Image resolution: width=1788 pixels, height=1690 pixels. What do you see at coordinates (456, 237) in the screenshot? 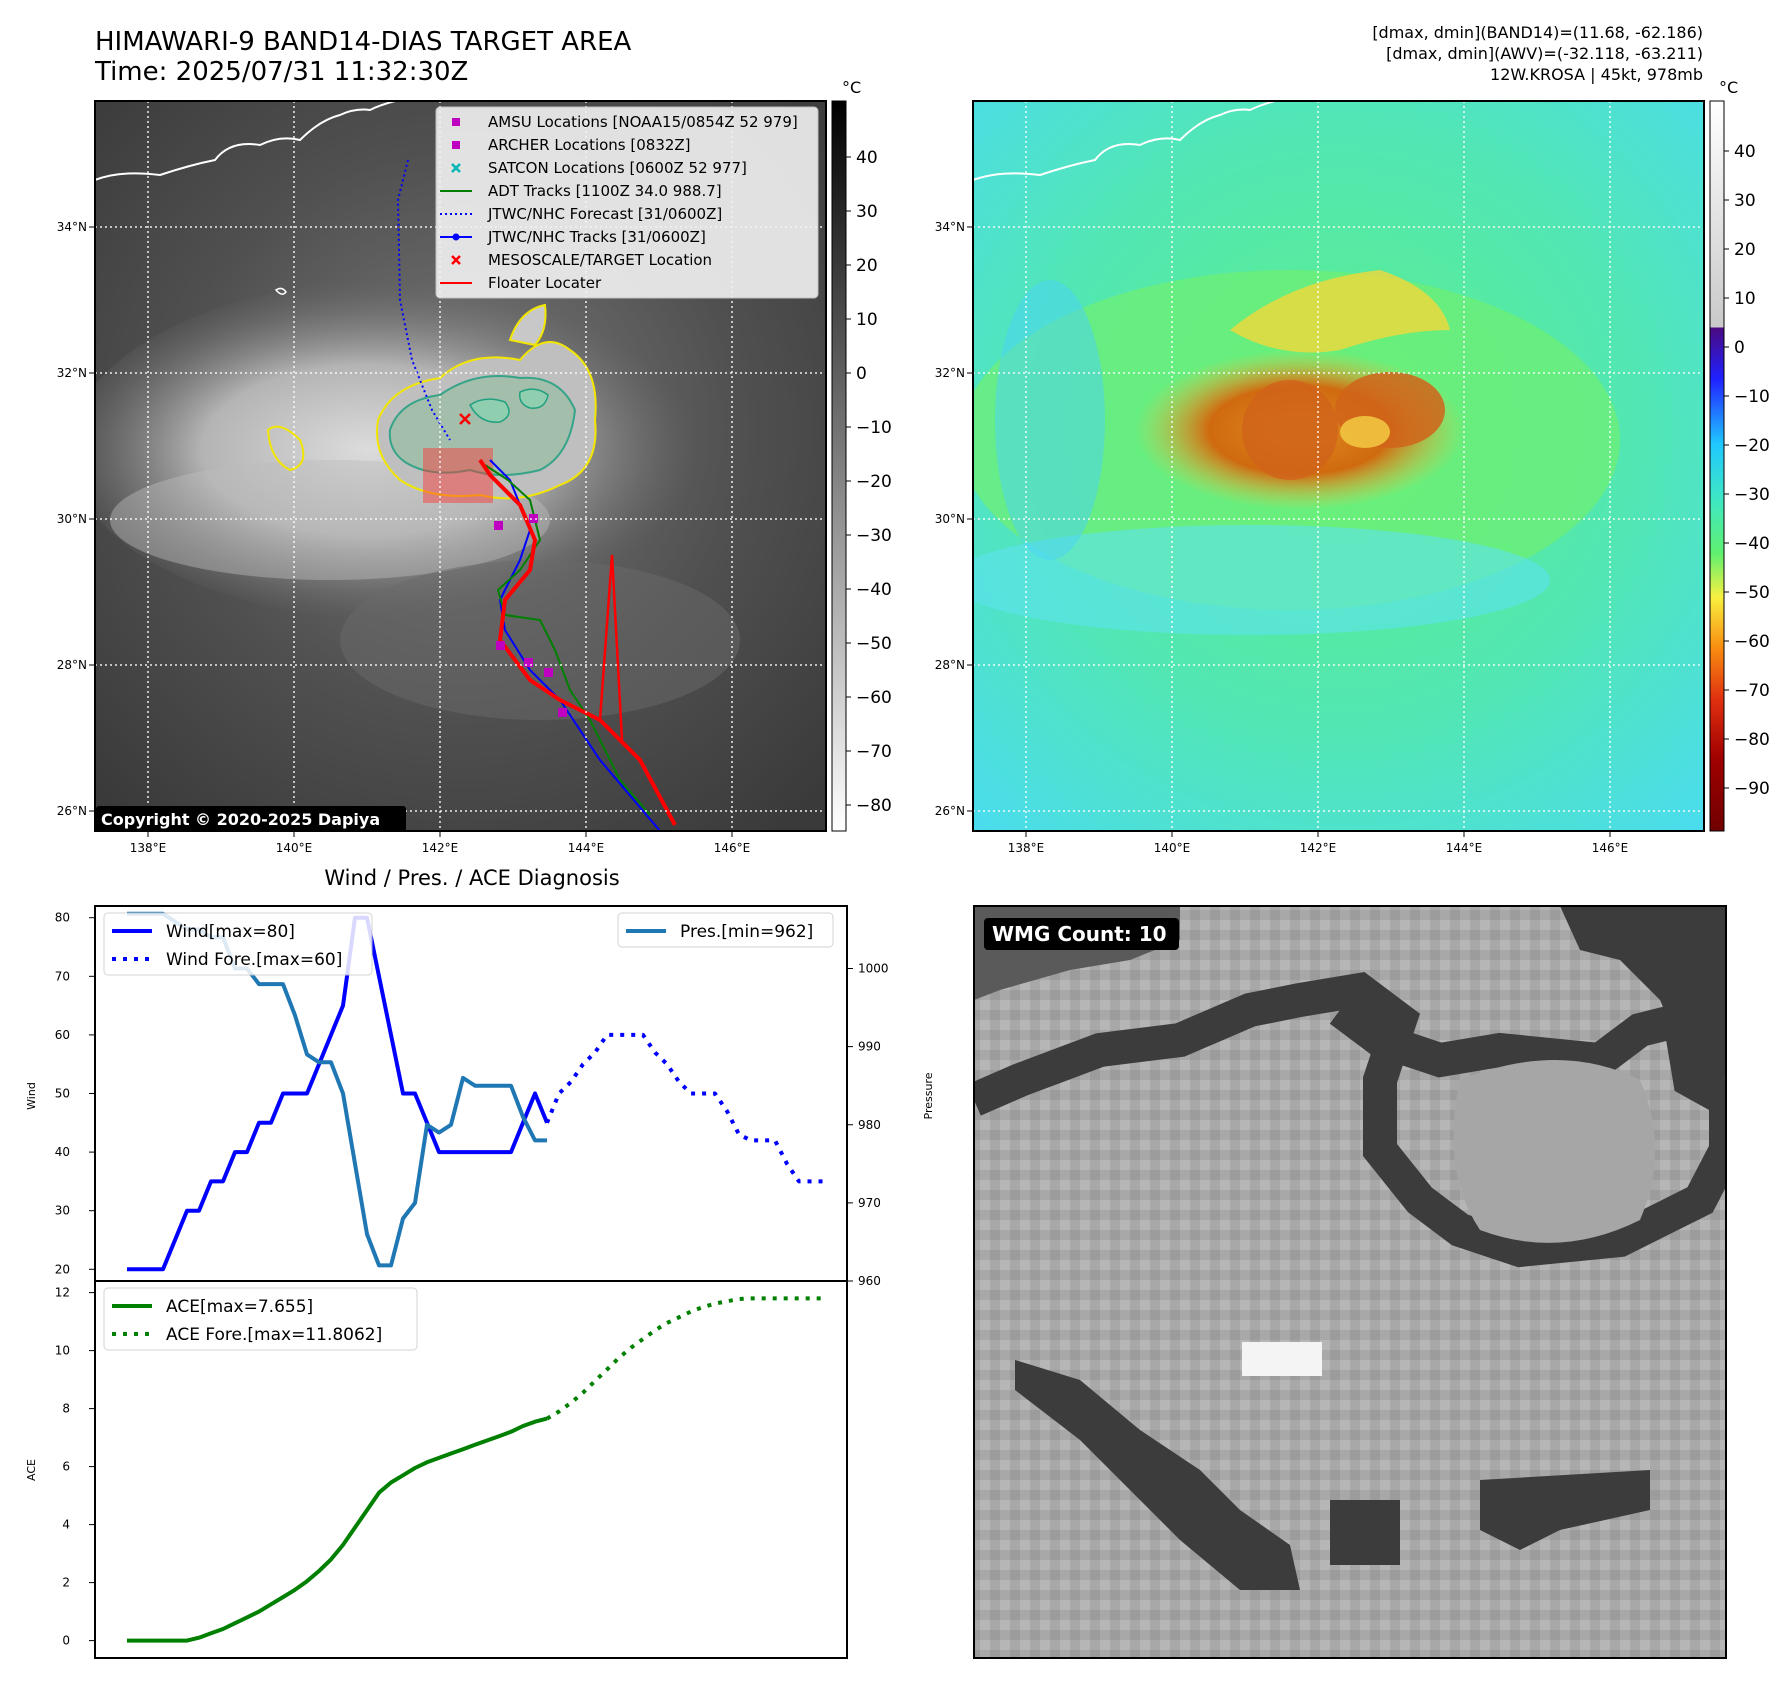
I see `legend-dot-icon` at bounding box center [456, 237].